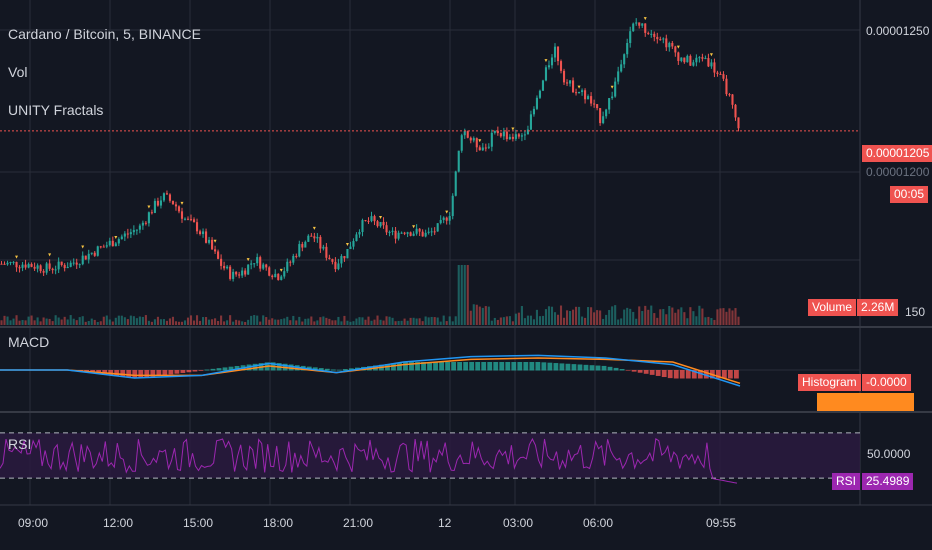 This screenshot has height=550, width=932. Describe the element at coordinates (104, 34) in the screenshot. I see `symbol-title: Cardano / Bitcoin, 5, BINANCE` at that location.